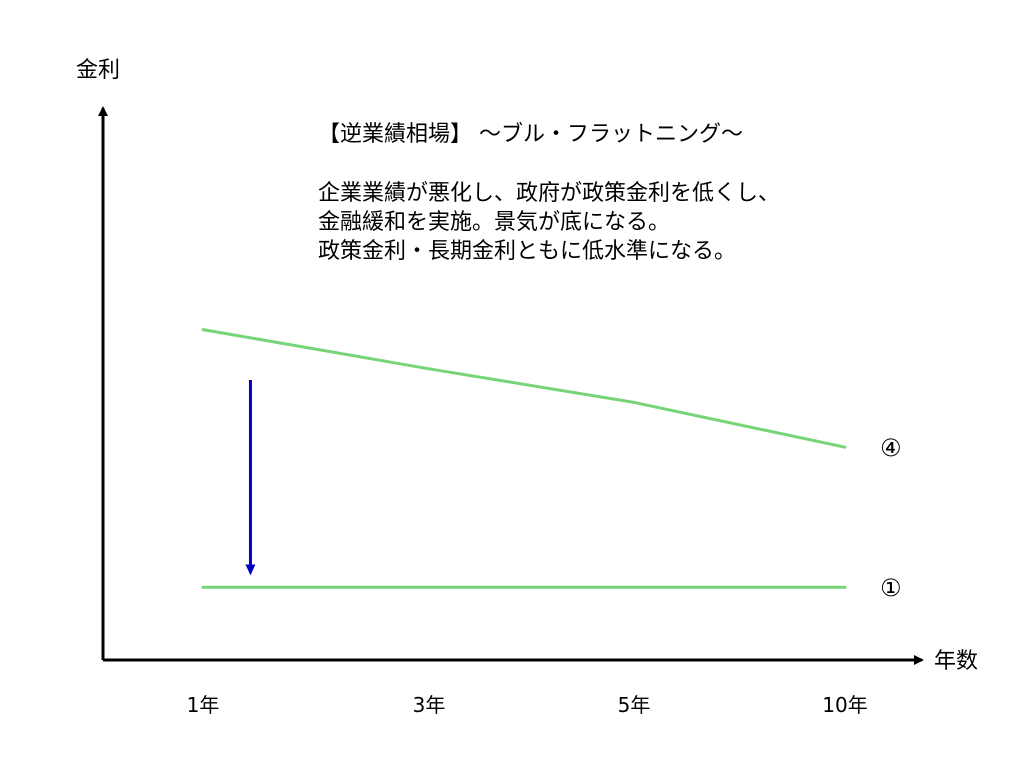 The height and width of the screenshot is (768, 1024). What do you see at coordinates (527, 251) in the screenshot?
I see `description-line-3: 政策金利・長期金利ともに低水準になる。` at bounding box center [527, 251].